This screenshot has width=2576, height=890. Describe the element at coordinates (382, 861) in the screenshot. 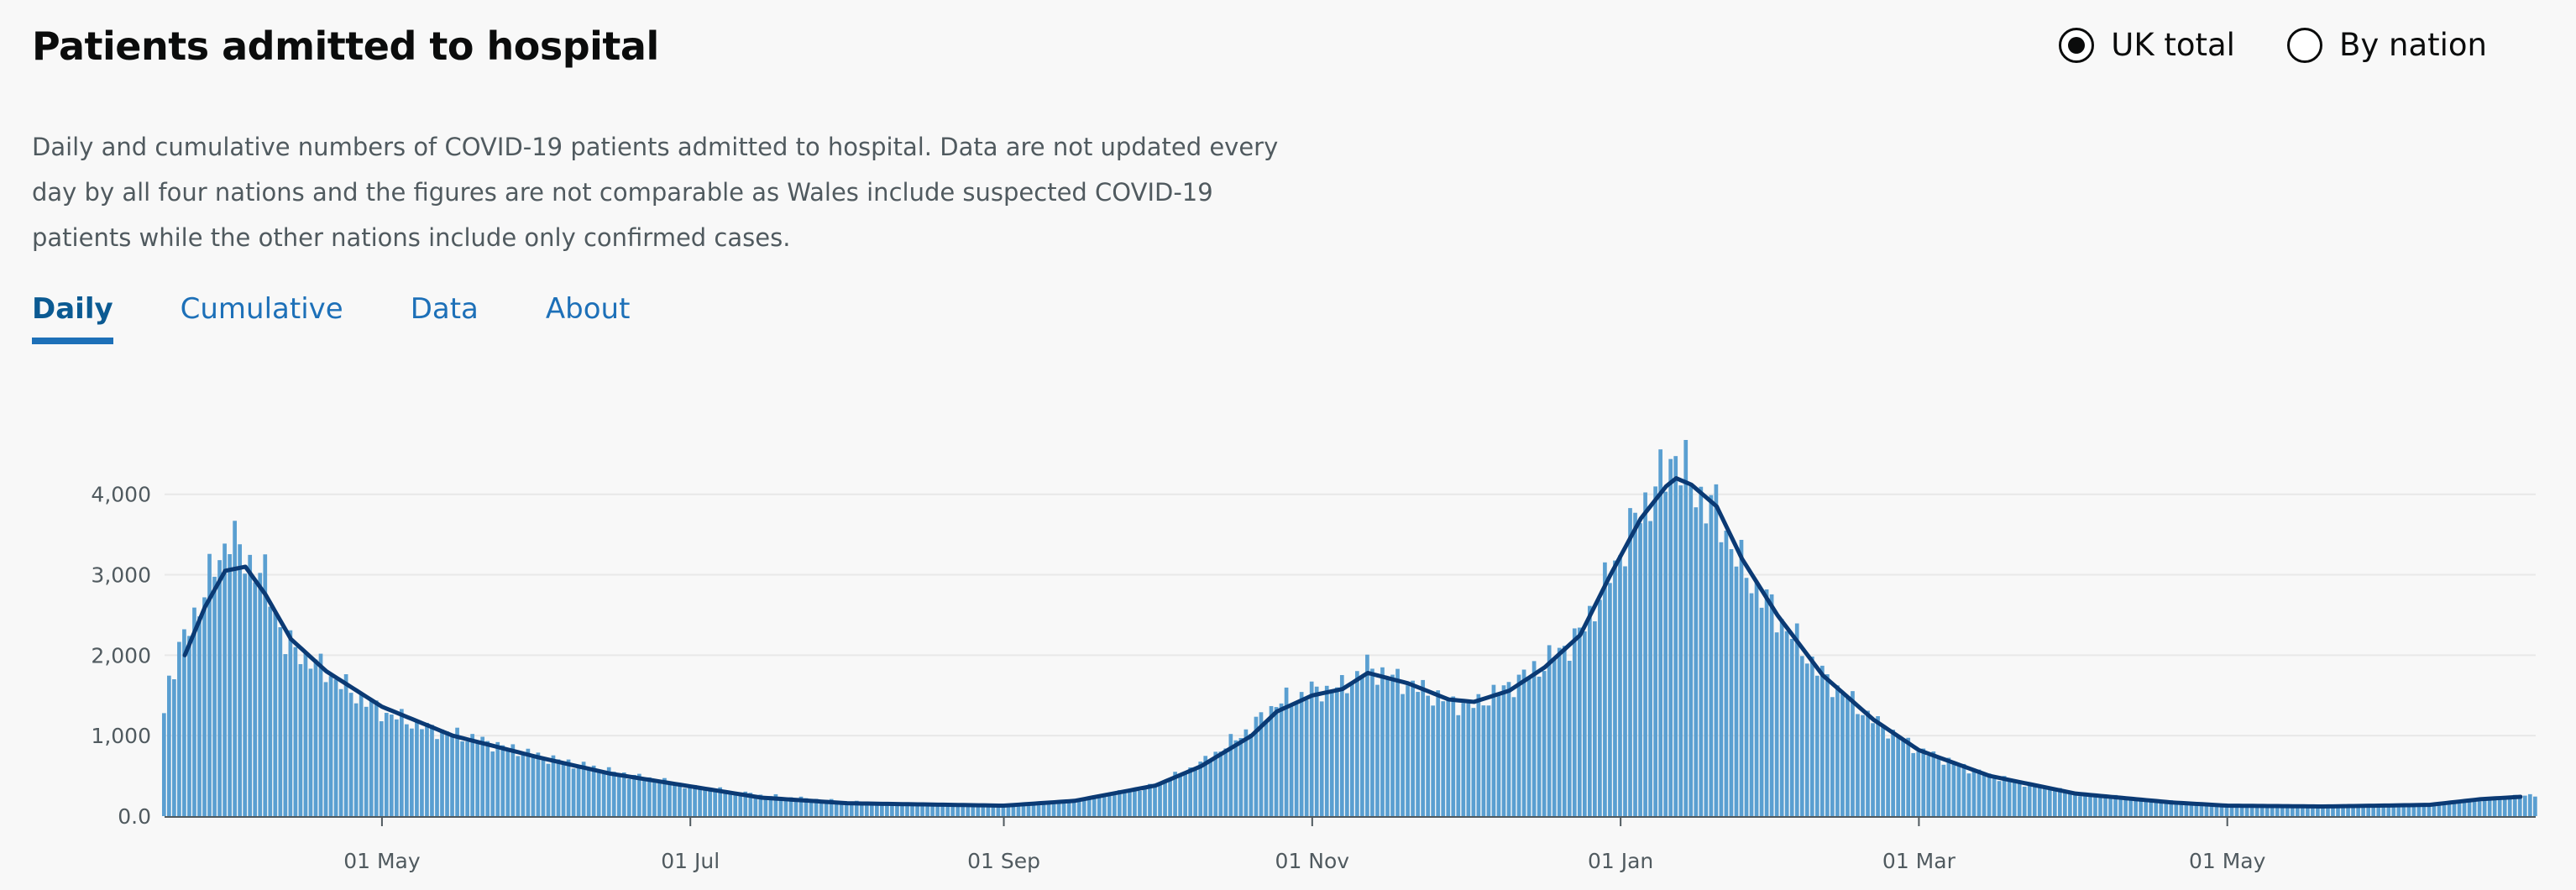

I see `x-tick-label: 01 May` at that location.